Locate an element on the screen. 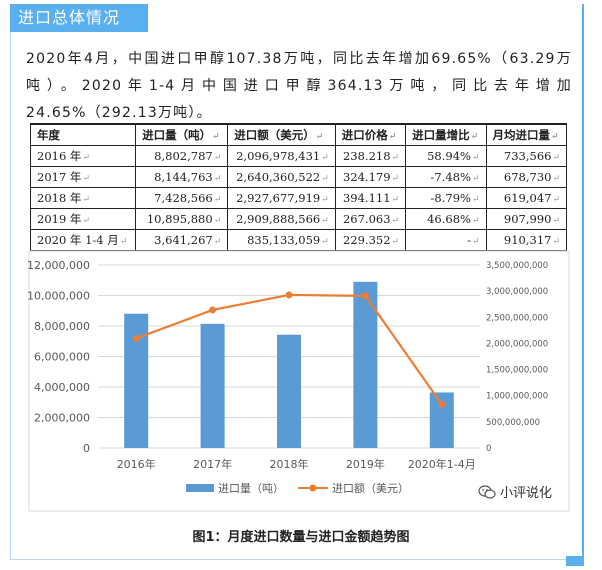 The height and width of the screenshot is (570, 602). value-cell: 46.68%↵ is located at coordinates (446, 219).